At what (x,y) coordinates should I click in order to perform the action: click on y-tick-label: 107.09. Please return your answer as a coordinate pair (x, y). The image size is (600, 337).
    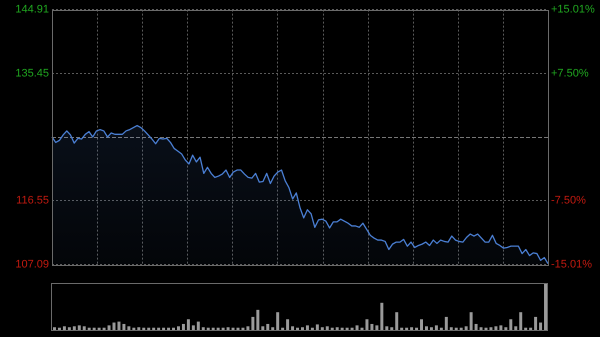
    Looking at the image, I should click on (32, 264).